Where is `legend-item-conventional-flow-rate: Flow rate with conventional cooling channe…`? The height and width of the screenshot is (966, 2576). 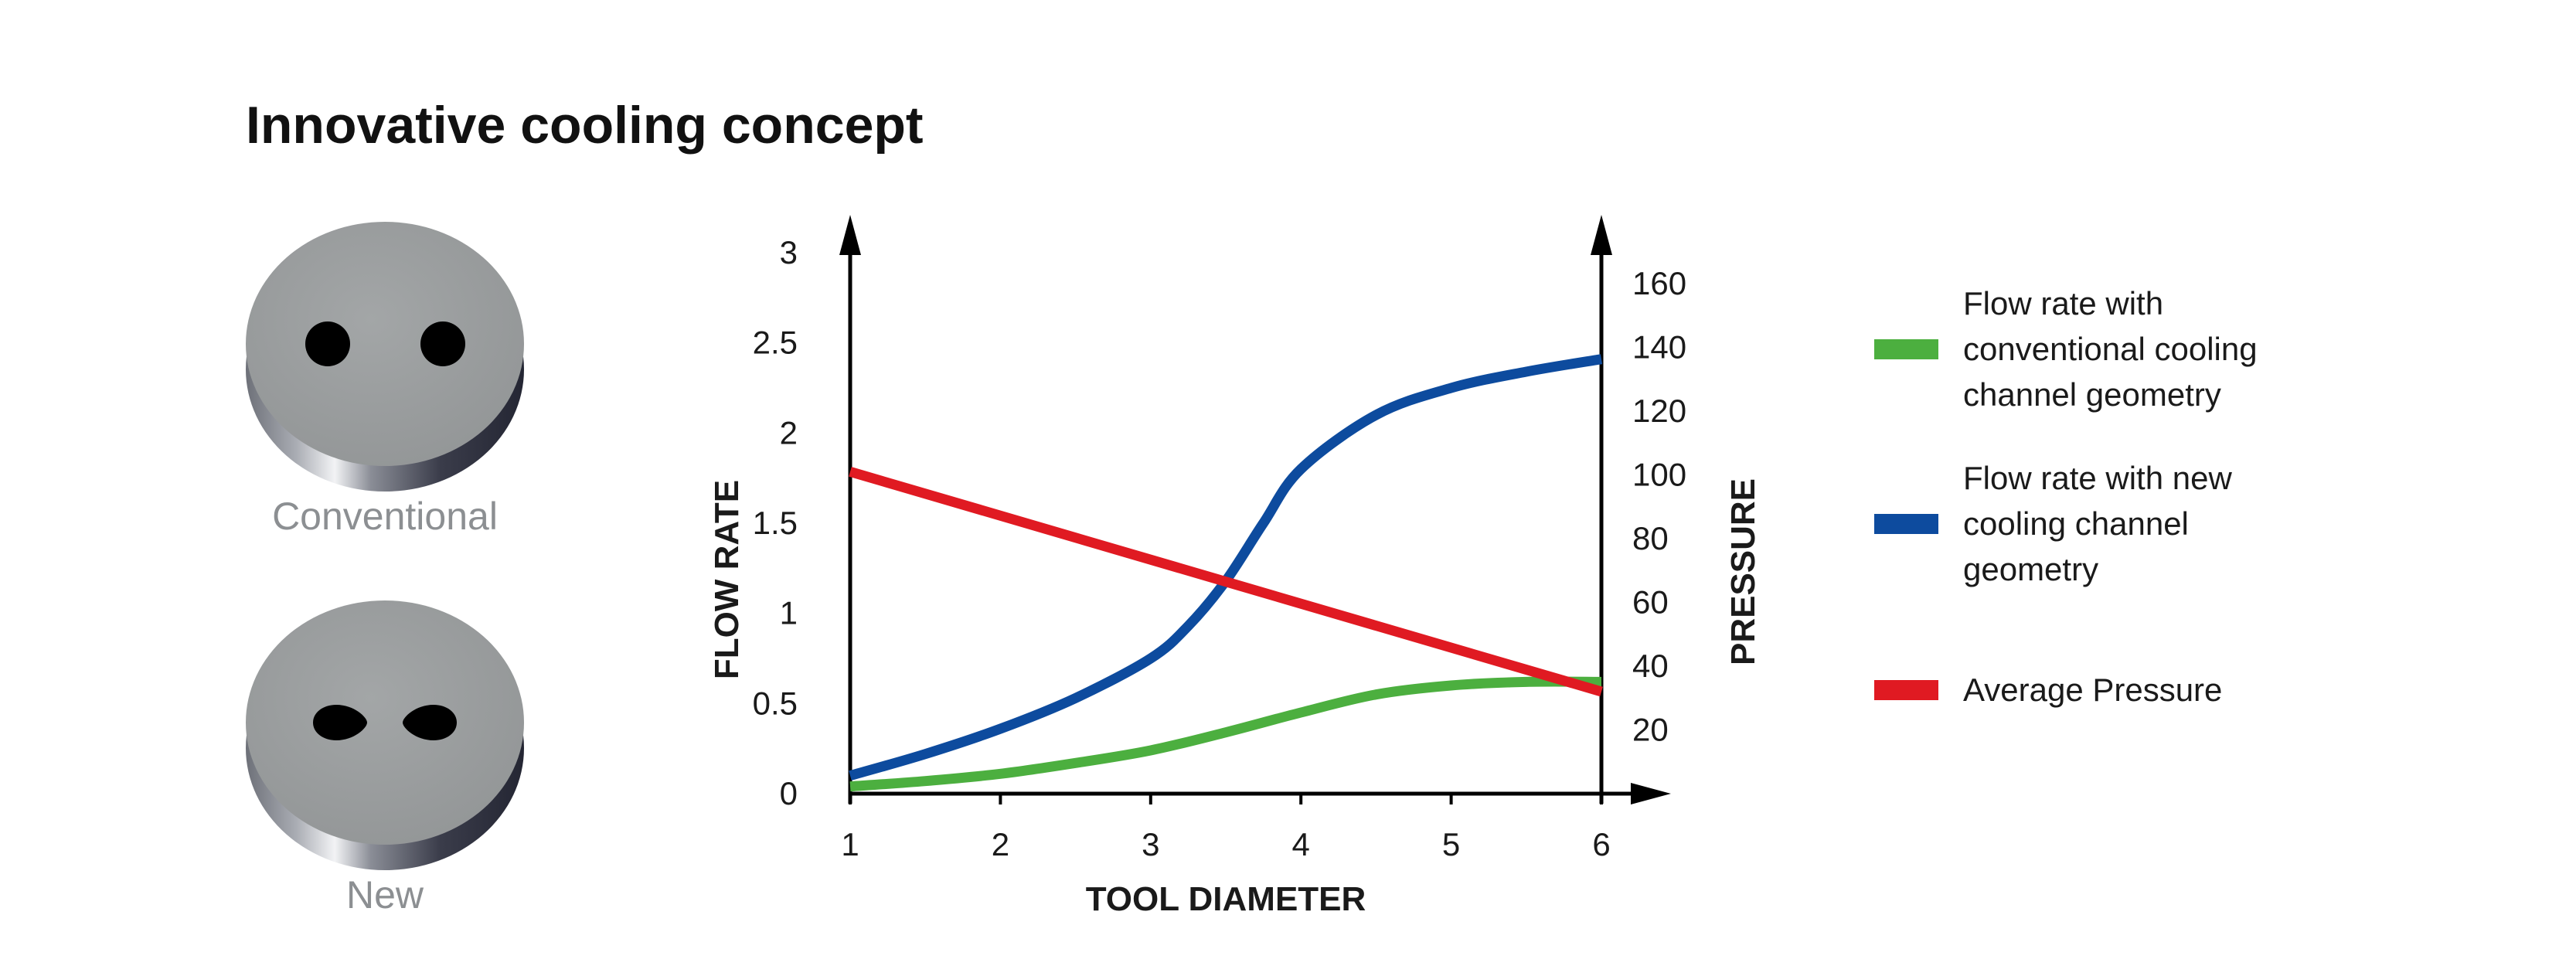 legend-item-conventional-flow-rate: Flow rate with conventional cooling channe… is located at coordinates (2066, 349).